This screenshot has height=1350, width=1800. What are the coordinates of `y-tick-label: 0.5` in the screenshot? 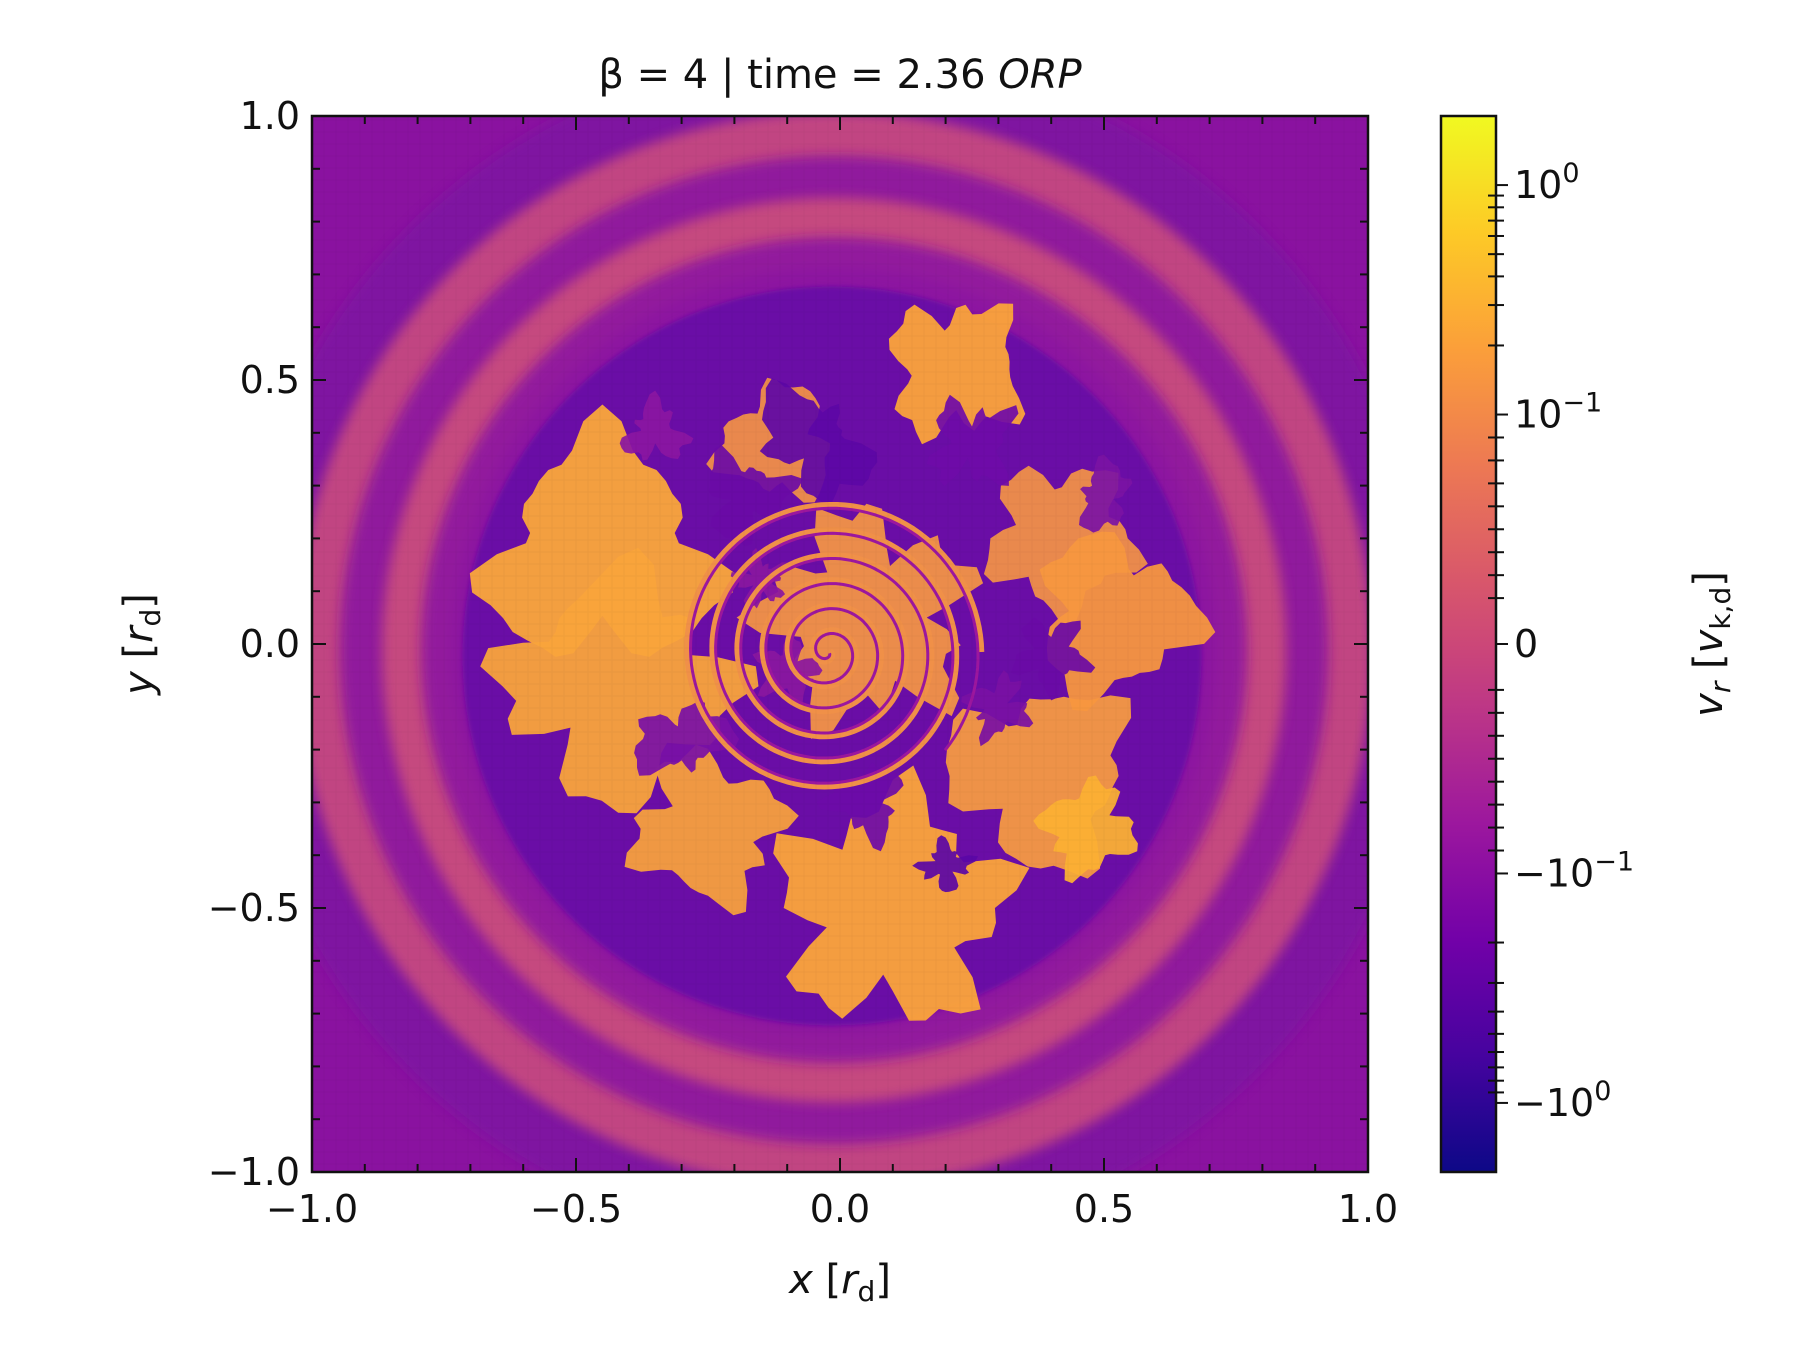 It's located at (270, 380).